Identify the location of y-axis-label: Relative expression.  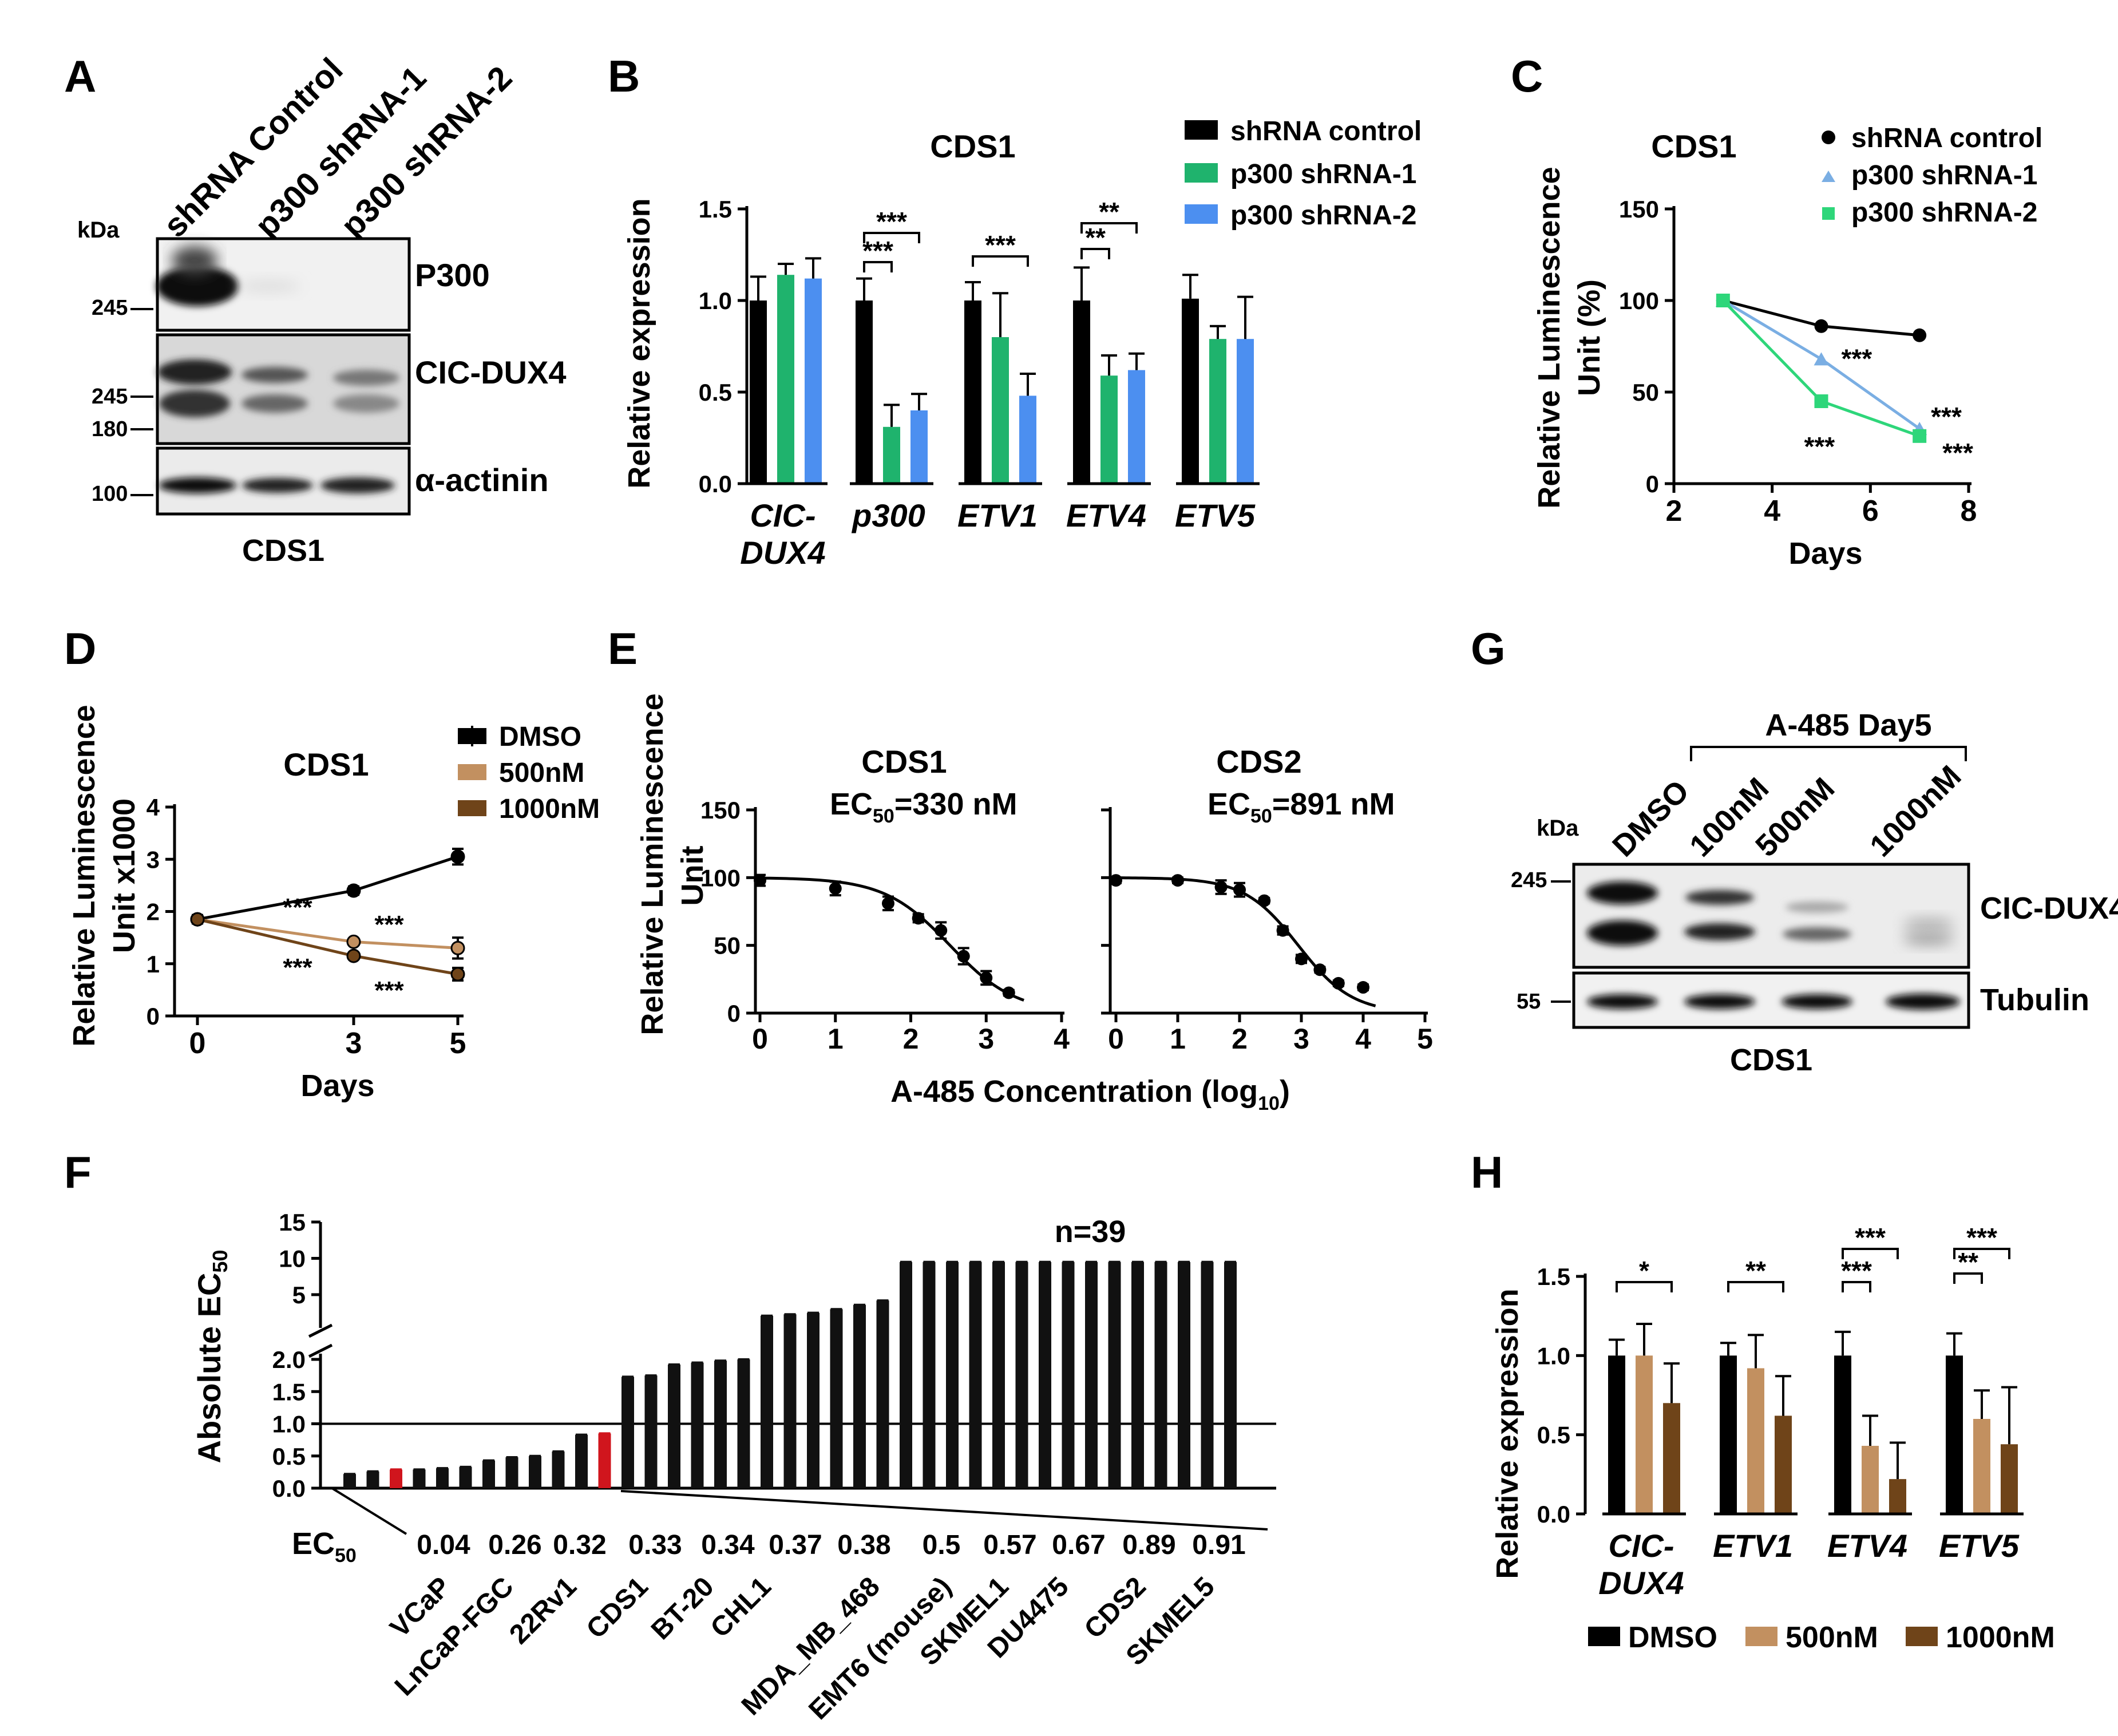
(639, 343).